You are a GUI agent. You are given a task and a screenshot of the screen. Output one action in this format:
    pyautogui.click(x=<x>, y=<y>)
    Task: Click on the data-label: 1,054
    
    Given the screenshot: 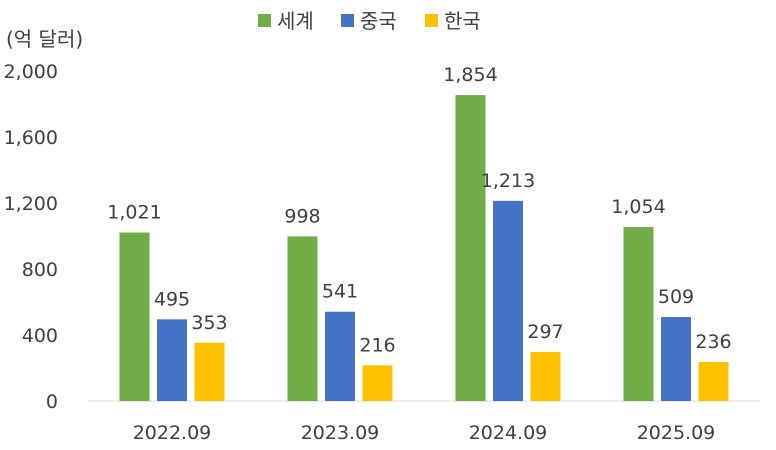 What is the action you would take?
    pyautogui.click(x=638, y=207)
    